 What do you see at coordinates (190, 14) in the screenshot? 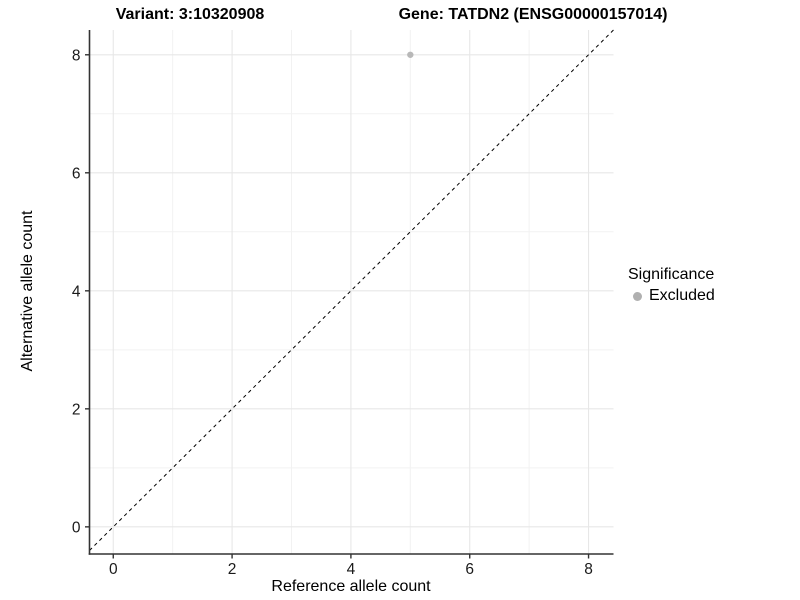
I see `variant-title: Variant: 3:10320908` at bounding box center [190, 14].